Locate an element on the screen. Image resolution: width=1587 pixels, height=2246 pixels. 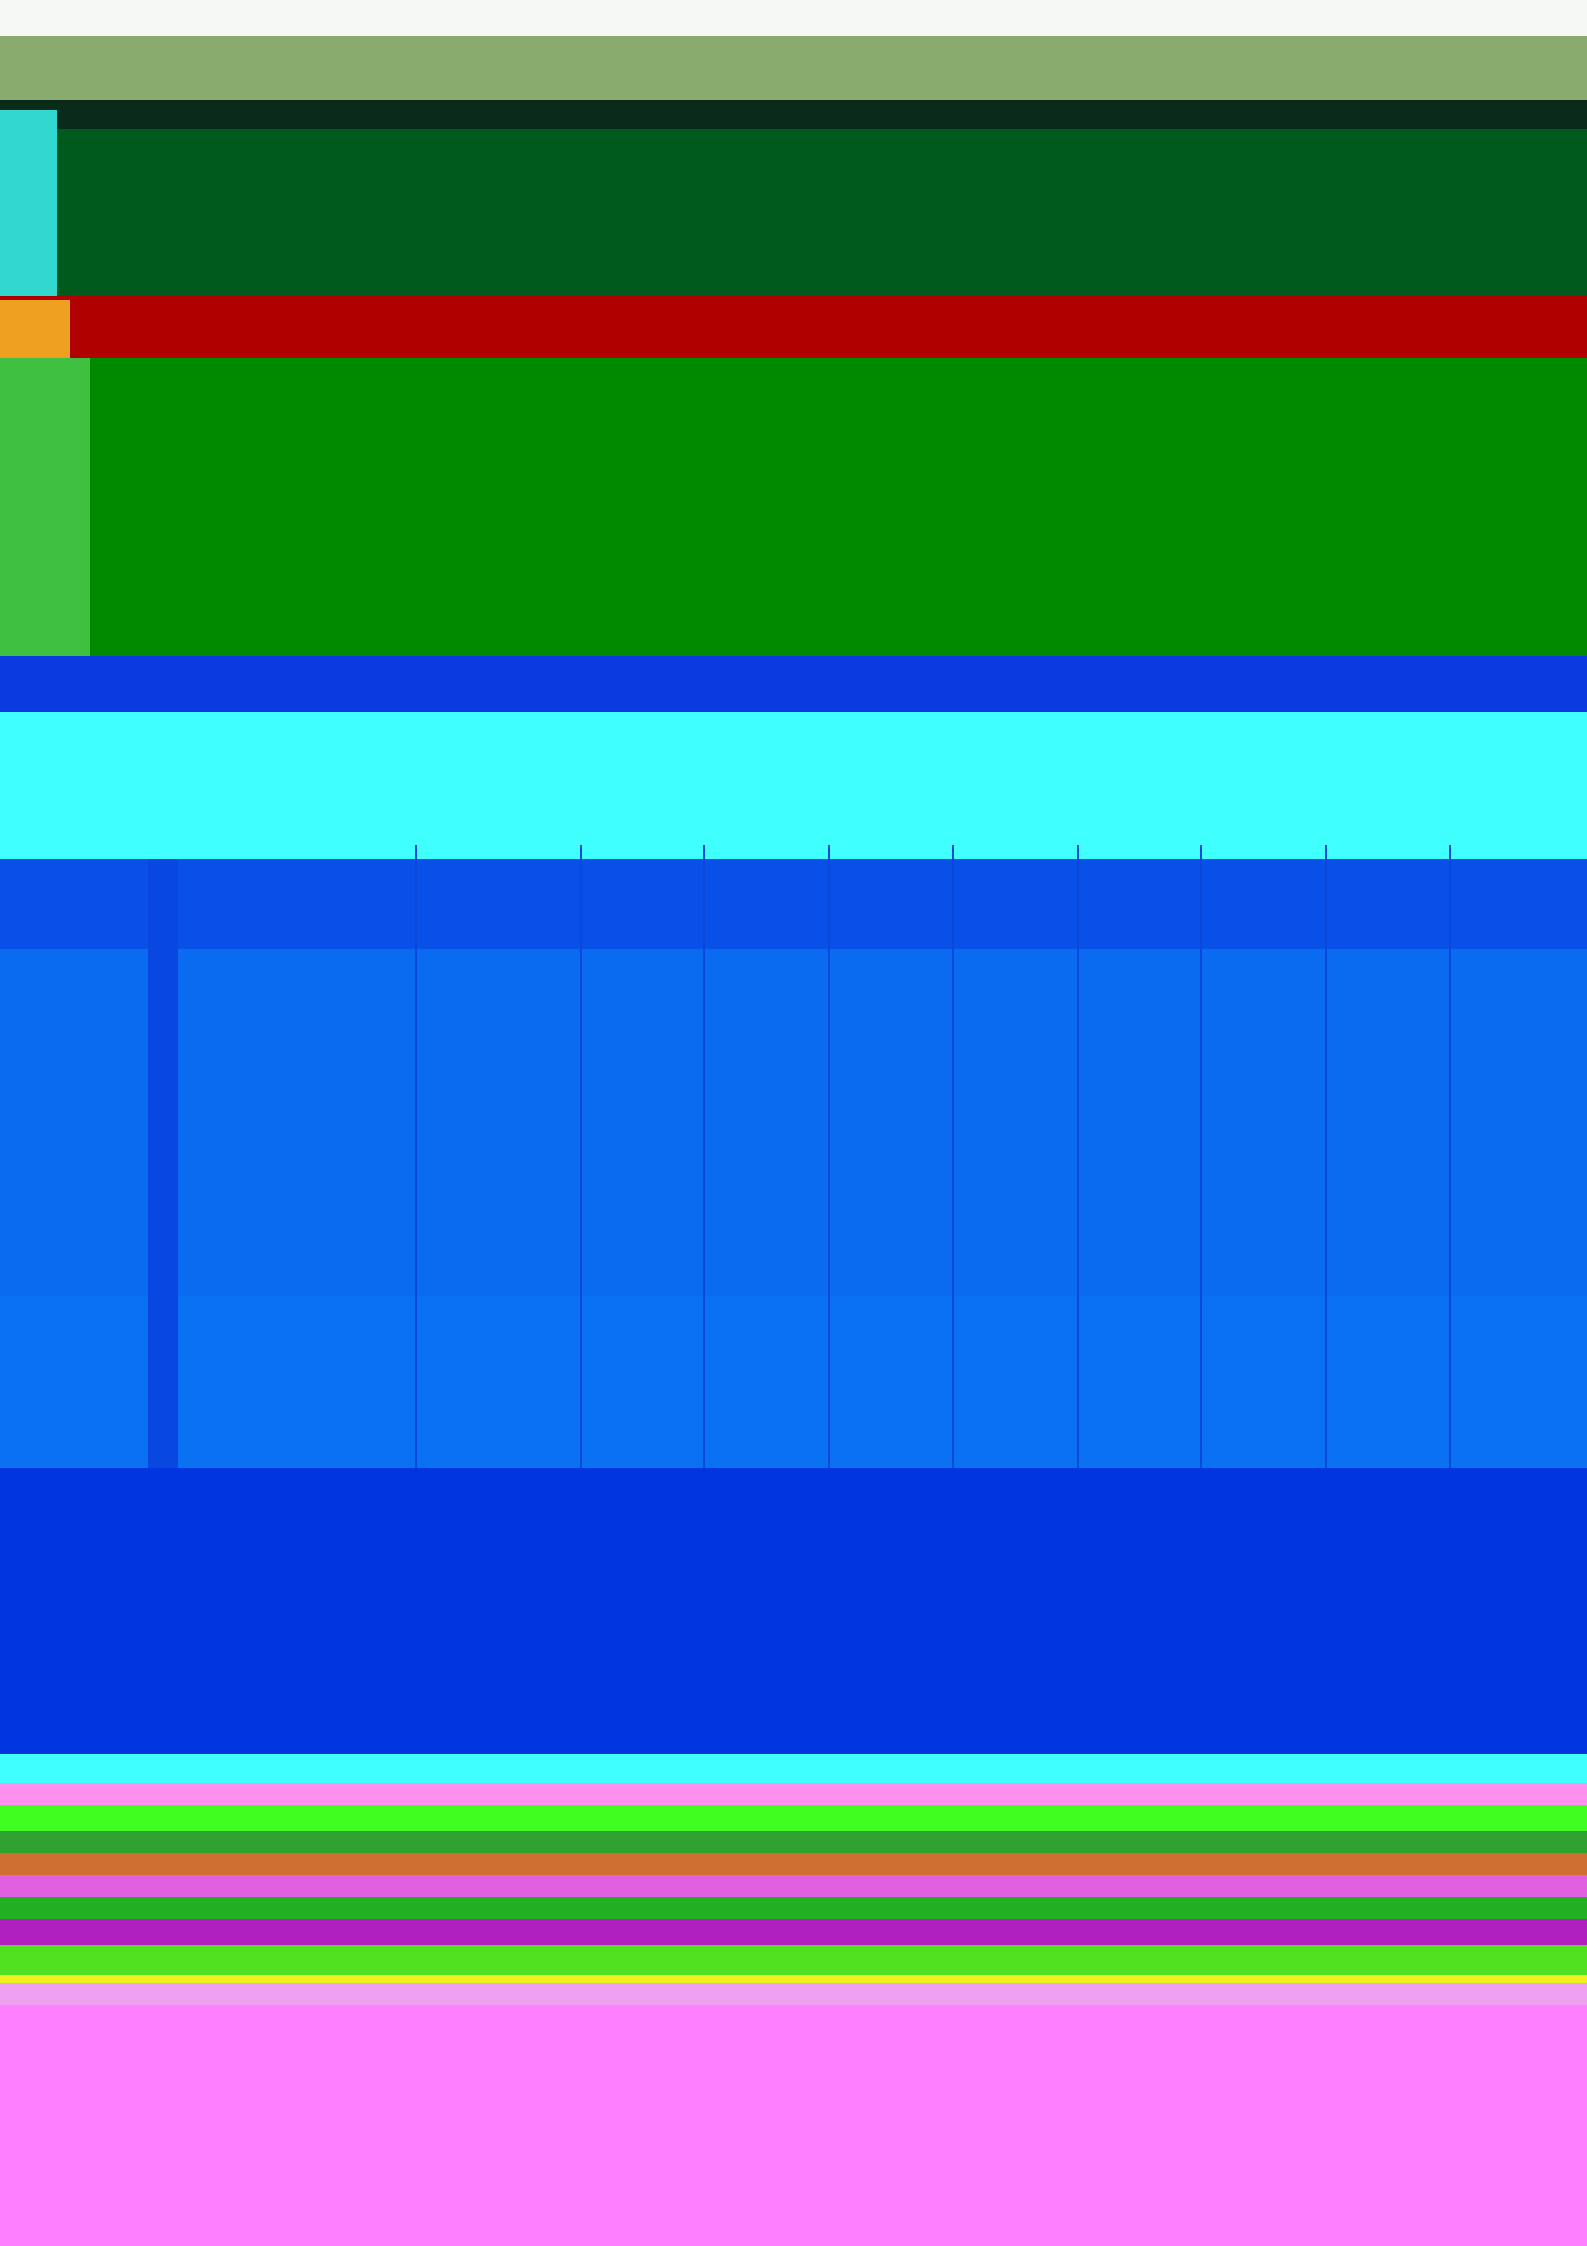
green-band is located at coordinates (793, 507).